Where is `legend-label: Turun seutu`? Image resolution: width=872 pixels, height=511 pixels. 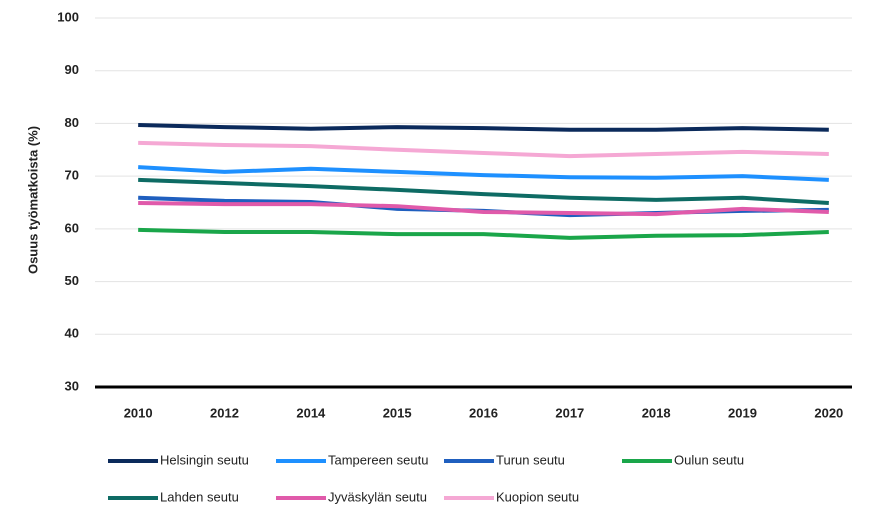 legend-label: Turun seutu is located at coordinates (530, 459).